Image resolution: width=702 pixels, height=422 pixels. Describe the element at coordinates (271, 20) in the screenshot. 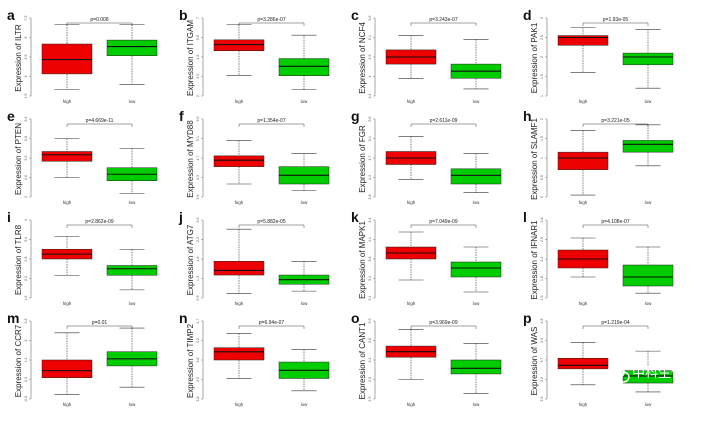

I see `pvalue-label: p=3.286e-07` at that location.